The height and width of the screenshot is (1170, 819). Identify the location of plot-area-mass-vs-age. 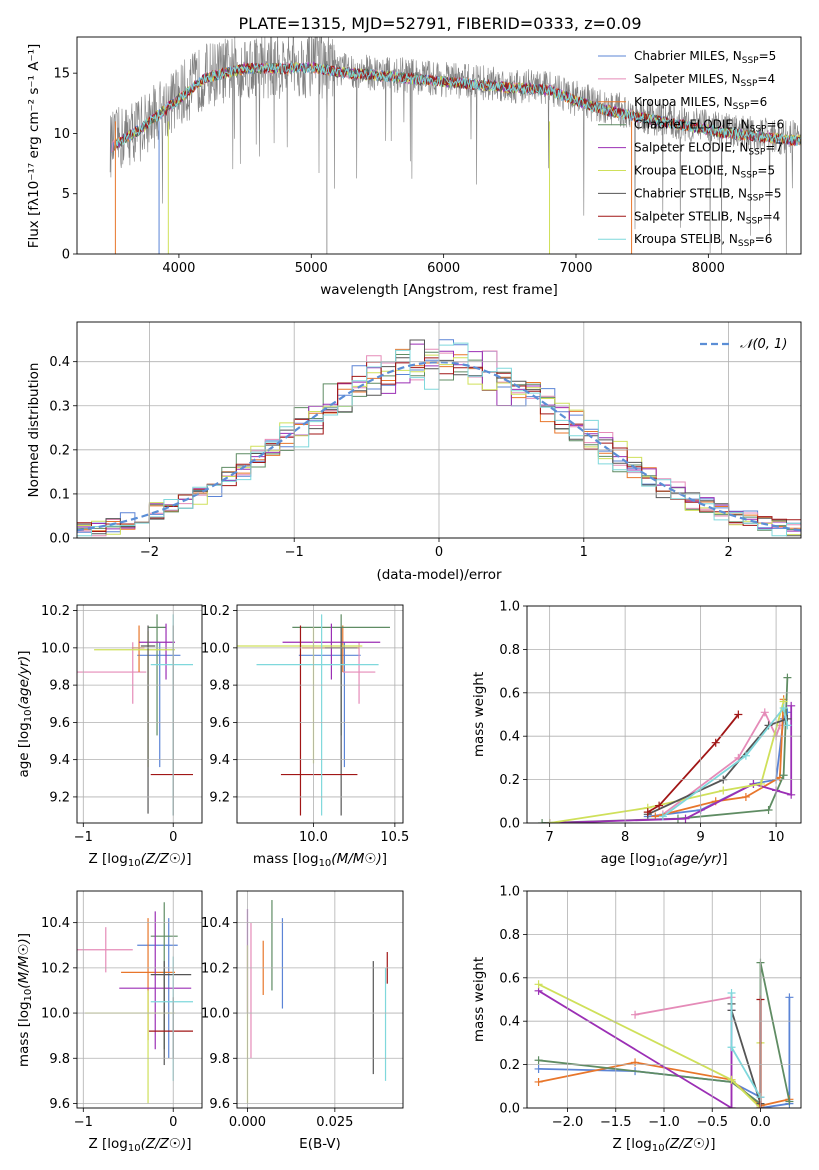
(313, 715).